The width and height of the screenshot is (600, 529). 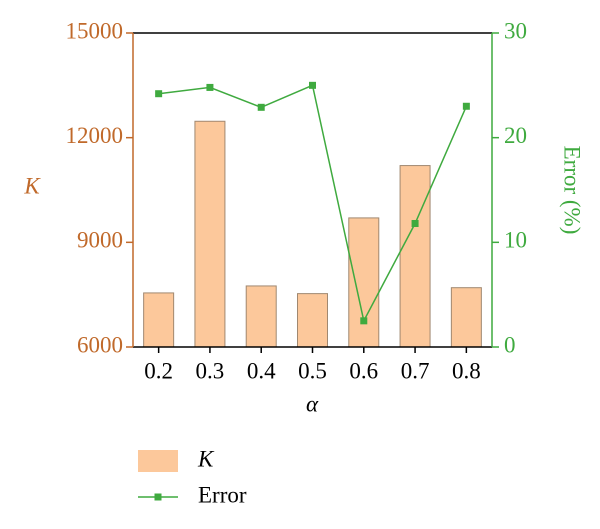 What do you see at coordinates (363, 370) in the screenshot?
I see `x-tick-label: 0.6` at bounding box center [363, 370].